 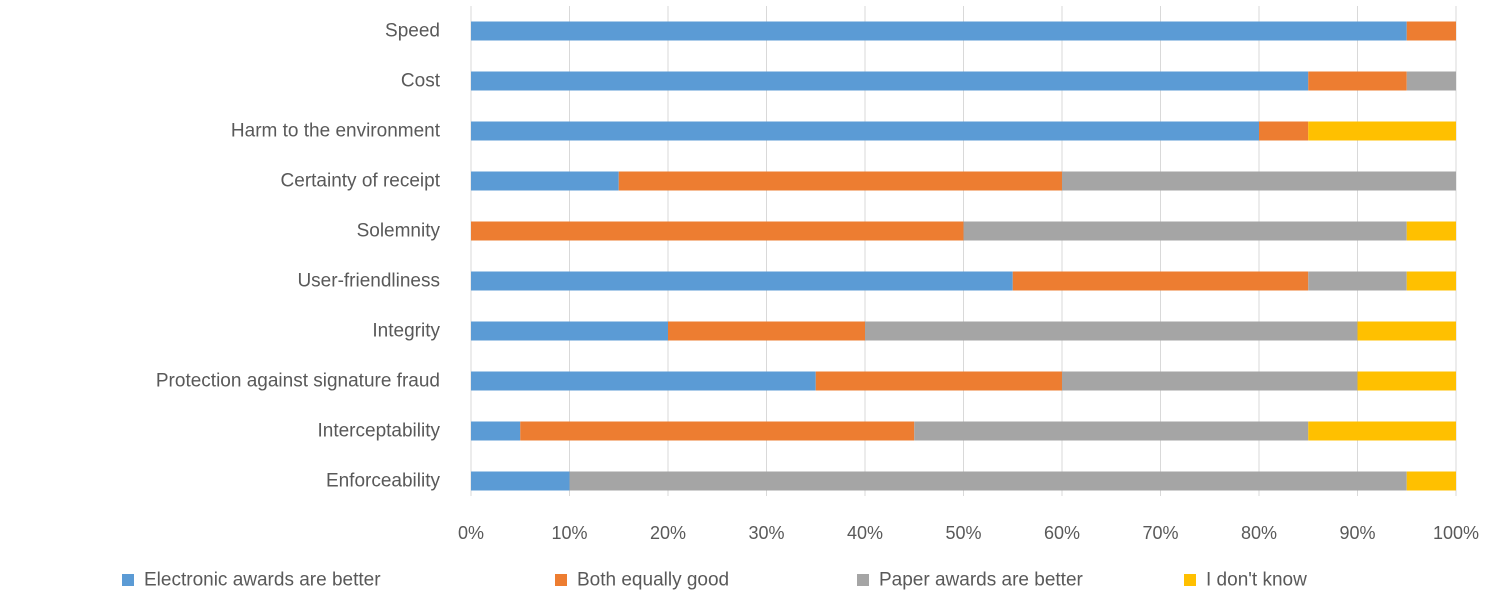 What do you see at coordinates (1062, 533) in the screenshot?
I see `x-tick-label: 60%` at bounding box center [1062, 533].